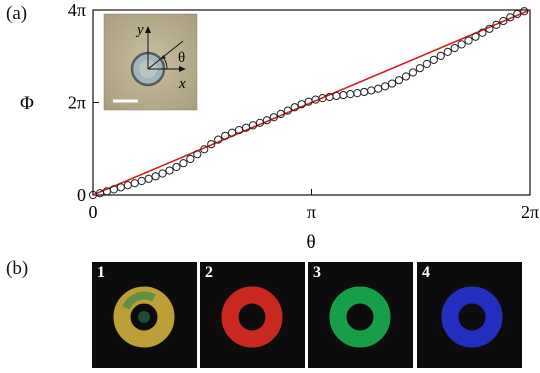  I want to click on image-tile: 4, so click(469, 315).